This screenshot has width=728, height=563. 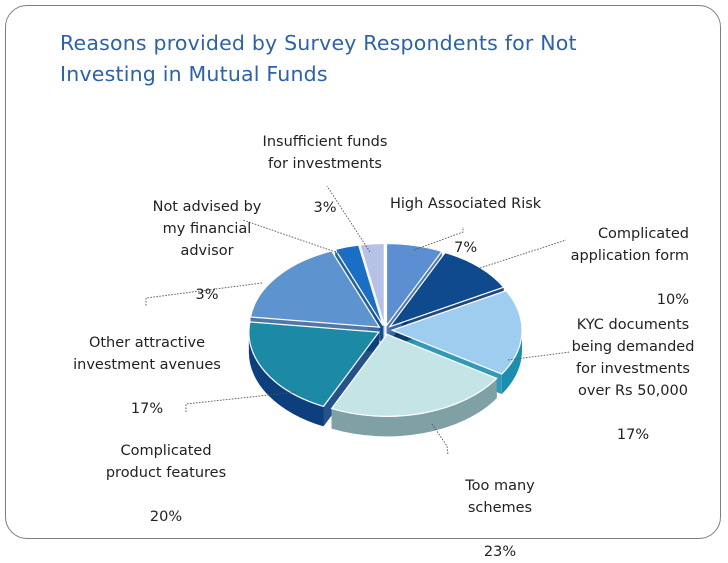 What do you see at coordinates (456, 332) in the screenshot?
I see `pie-slice-kyc-documents` at bounding box center [456, 332].